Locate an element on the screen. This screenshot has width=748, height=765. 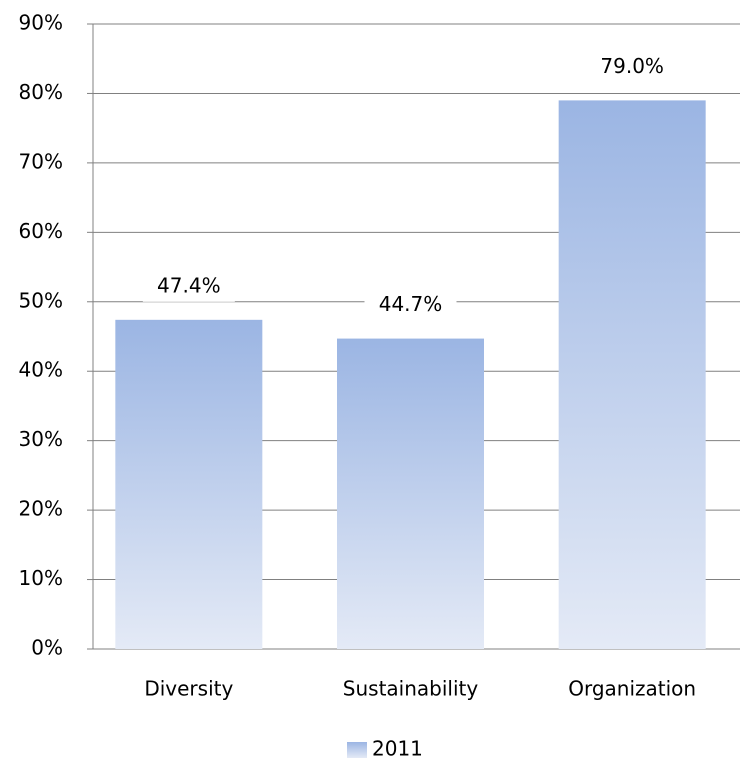
x-tick-label: Sustainability is located at coordinates (411, 689).